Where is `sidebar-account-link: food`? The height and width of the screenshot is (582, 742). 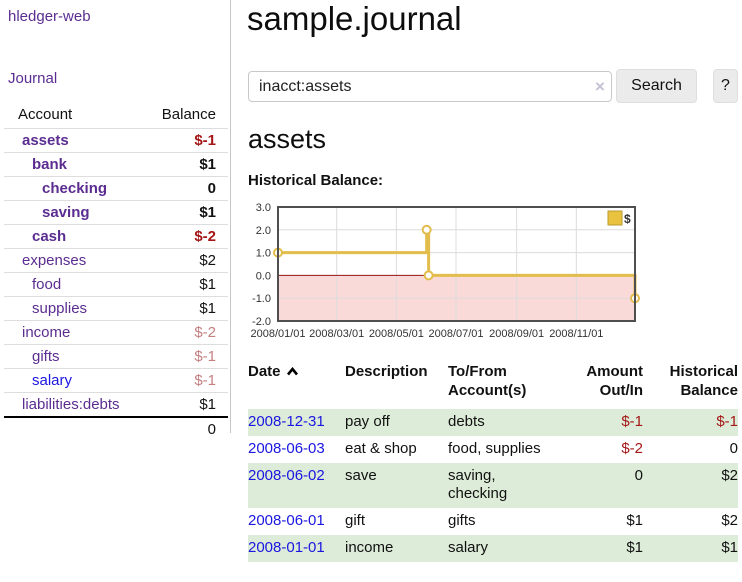 sidebar-account-link: food is located at coordinates (47, 284).